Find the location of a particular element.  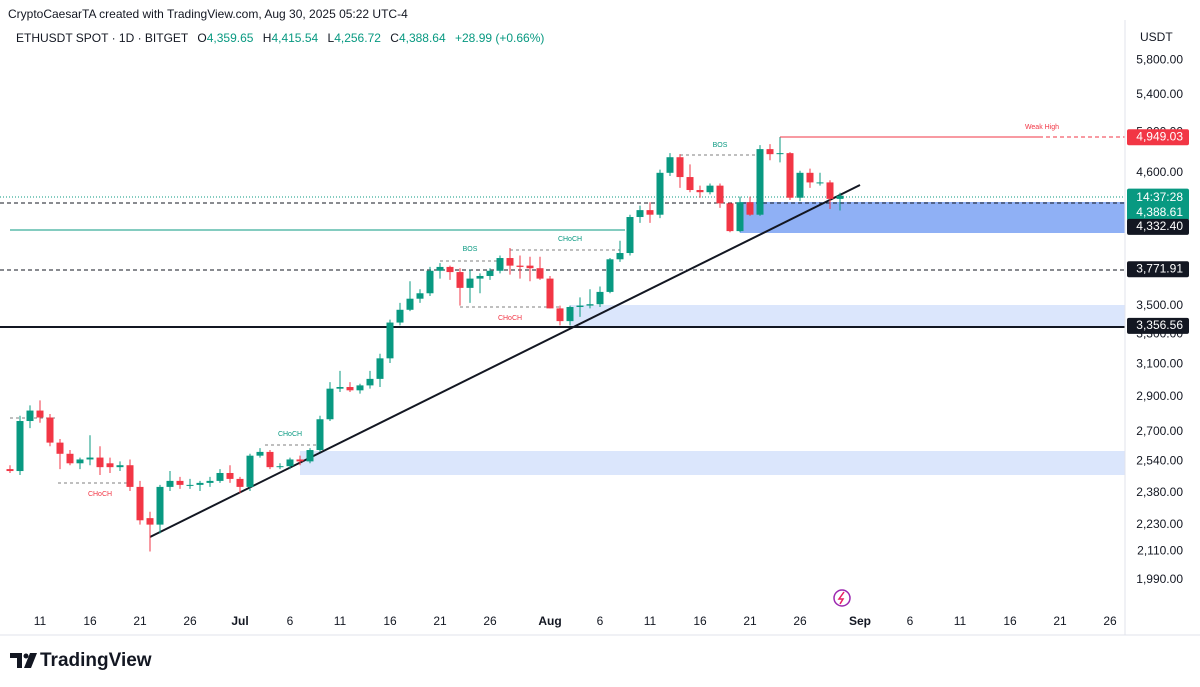

ohlc-value: 4,256.72 is located at coordinates (357, 38).